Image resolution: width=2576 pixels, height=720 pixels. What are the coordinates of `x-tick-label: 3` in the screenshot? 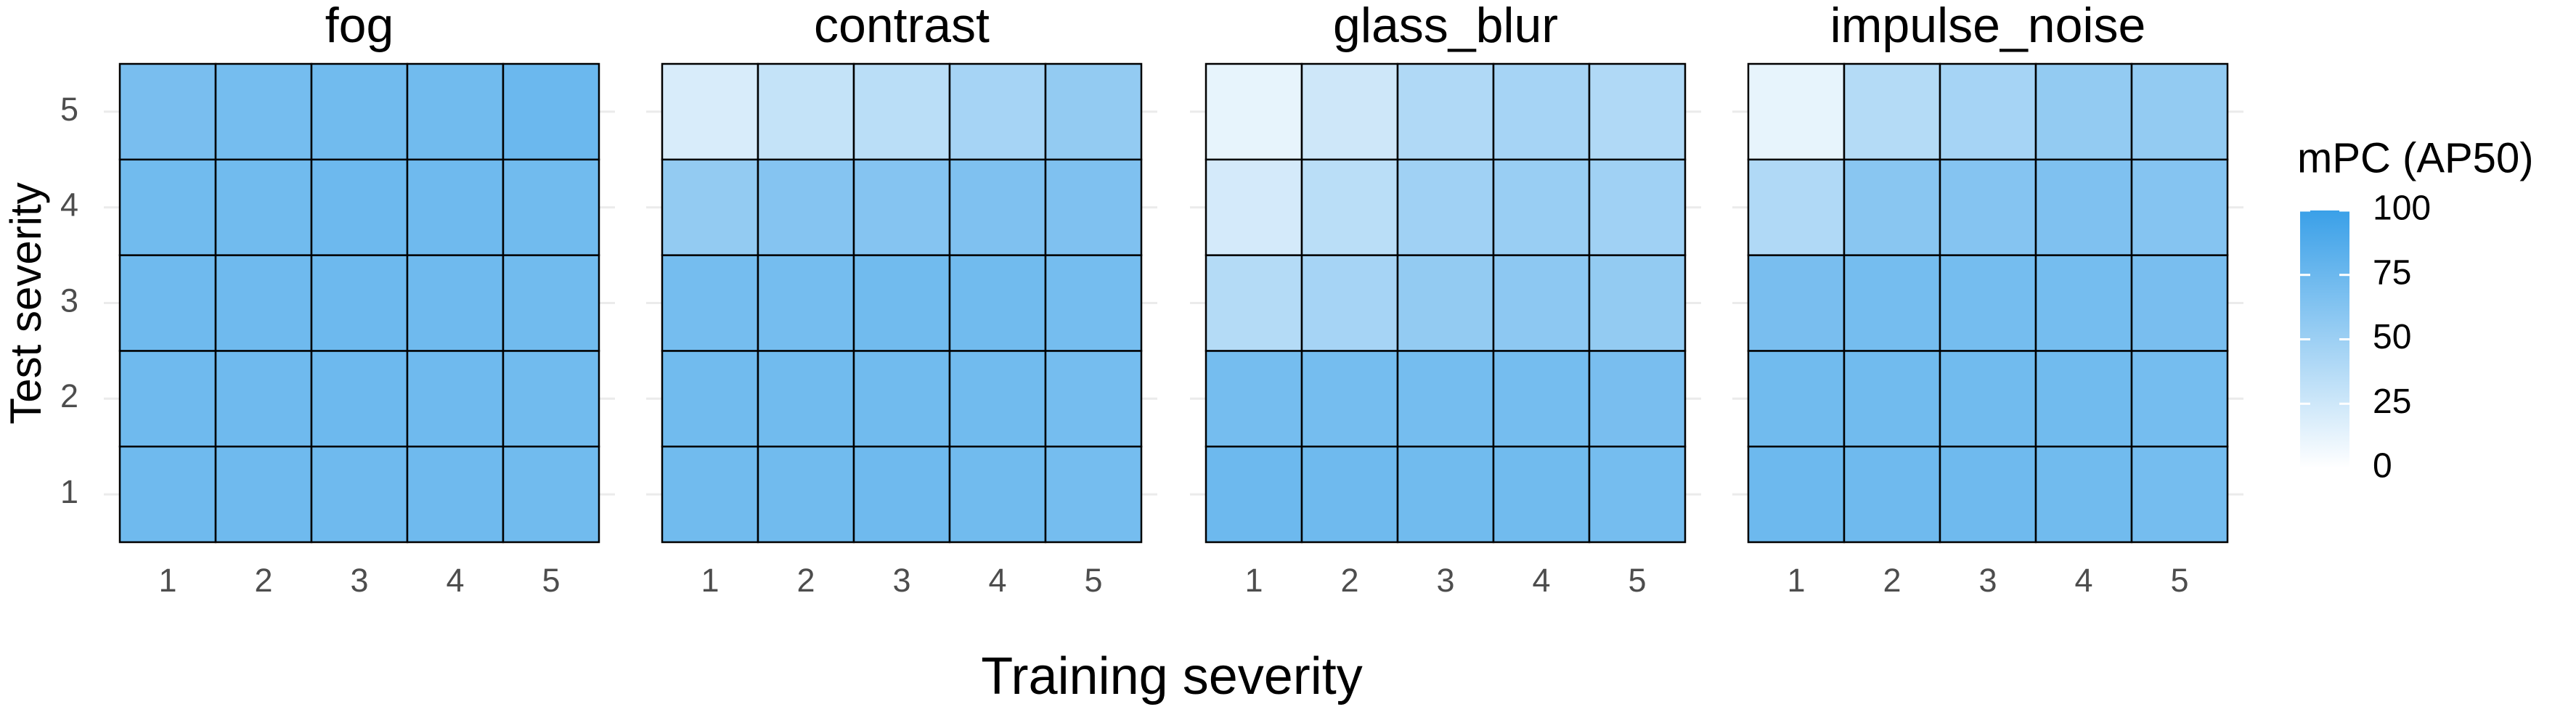 It's located at (359, 580).